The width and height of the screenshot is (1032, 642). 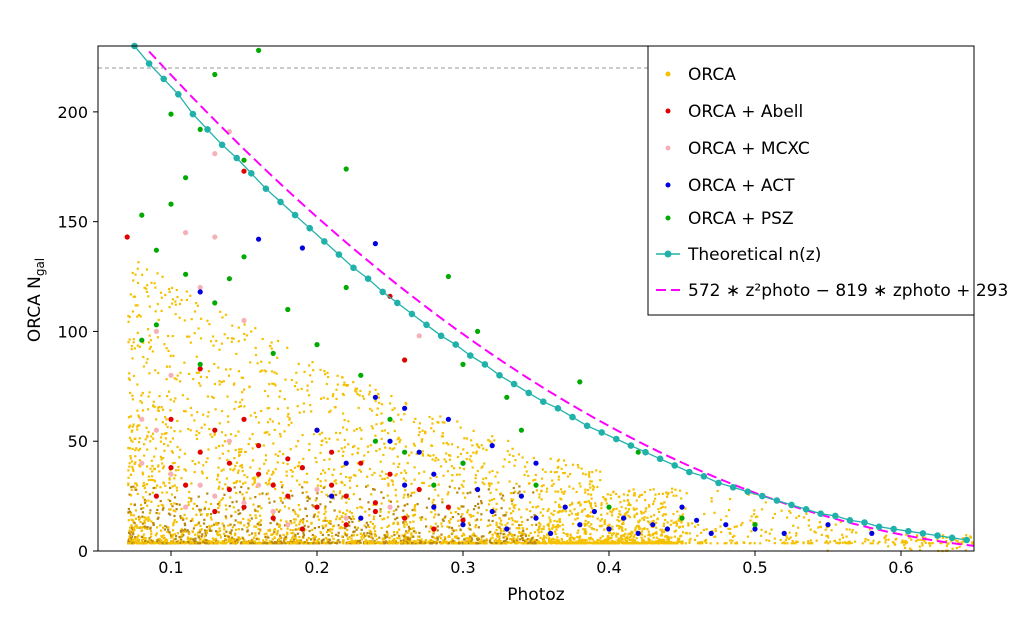 I want to click on legend-marker-act, so click(x=668, y=185).